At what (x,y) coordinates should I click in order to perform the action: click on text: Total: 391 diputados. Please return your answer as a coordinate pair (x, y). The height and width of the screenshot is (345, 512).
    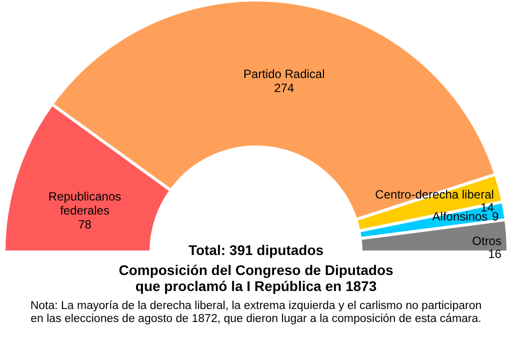
    Looking at the image, I should click on (256, 250).